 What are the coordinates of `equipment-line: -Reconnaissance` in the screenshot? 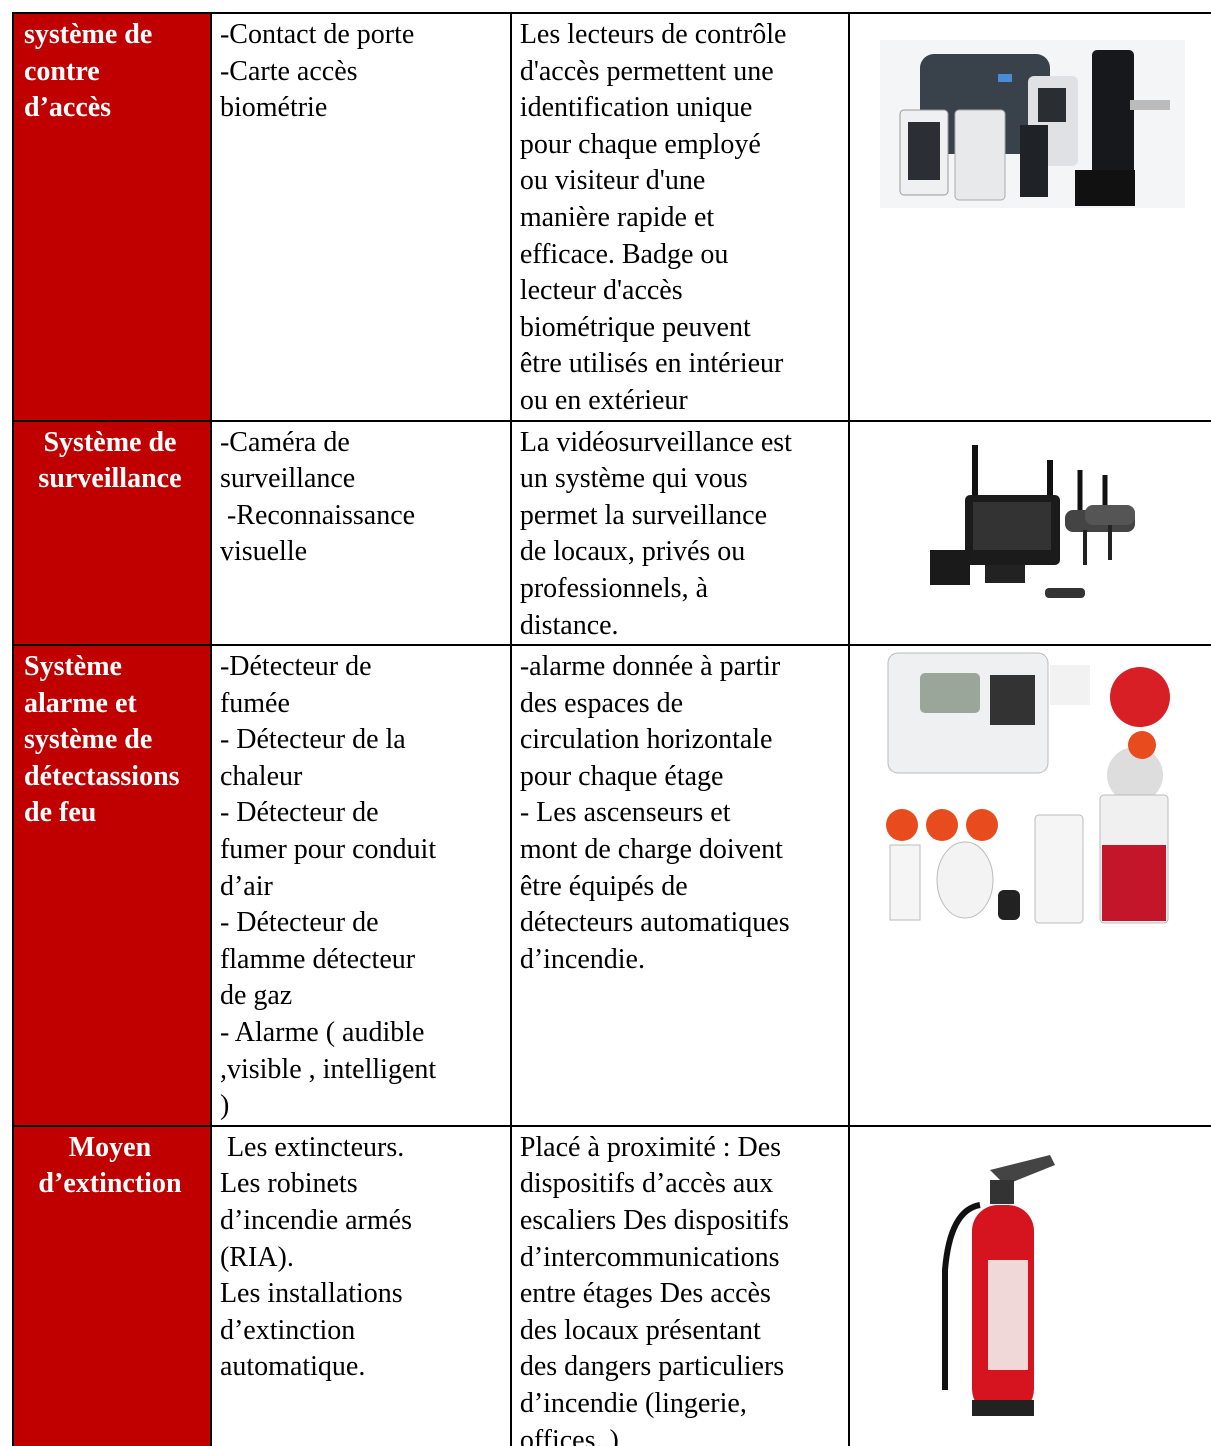 It's located at (317, 515).